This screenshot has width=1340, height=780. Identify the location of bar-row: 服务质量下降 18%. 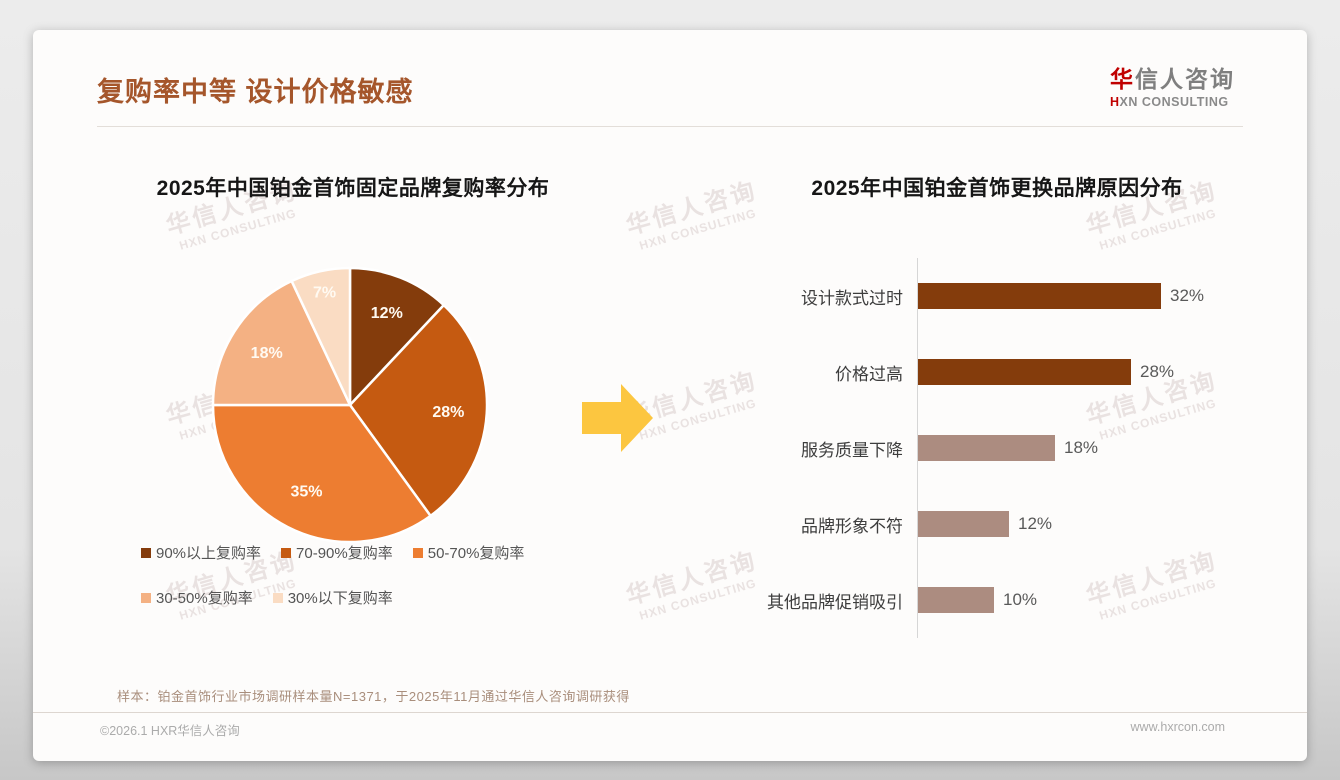
(997, 448).